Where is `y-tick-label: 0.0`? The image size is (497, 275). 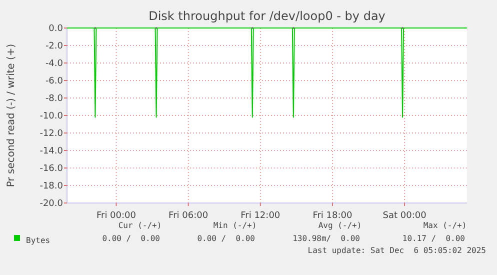
y-tick-label: 0.0 is located at coordinates (56, 29).